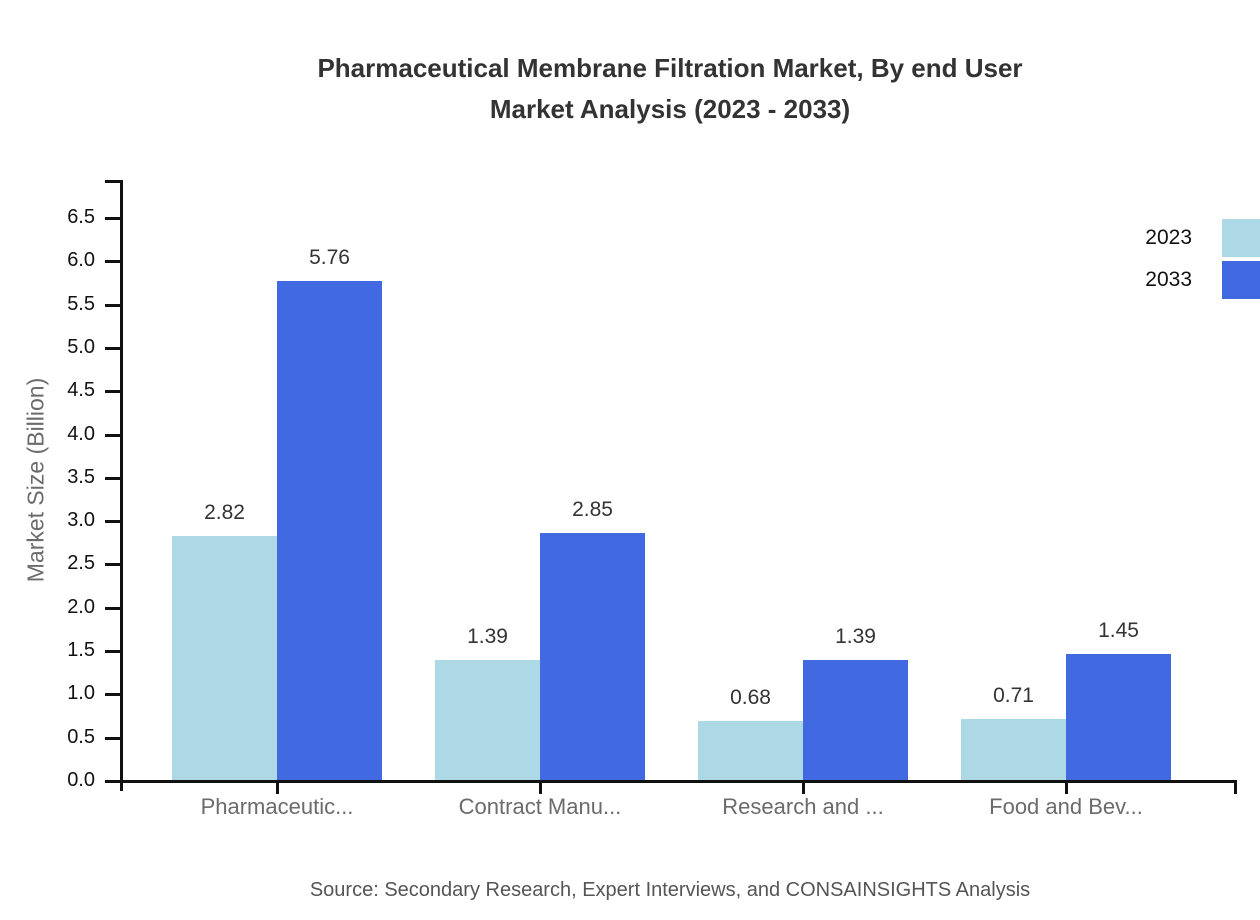 The height and width of the screenshot is (920, 1260). I want to click on legend-swatch-2033, so click(1241, 280).